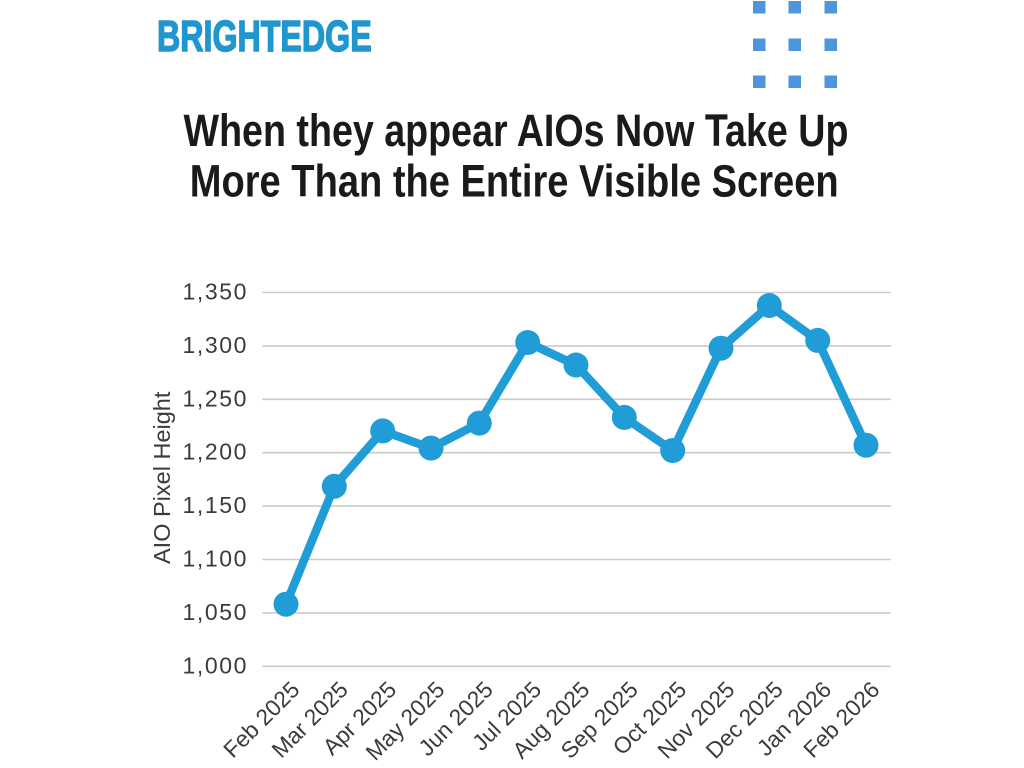 The width and height of the screenshot is (1024, 768). What do you see at coordinates (215, 398) in the screenshot?
I see `svg-text: 1,250` at bounding box center [215, 398].